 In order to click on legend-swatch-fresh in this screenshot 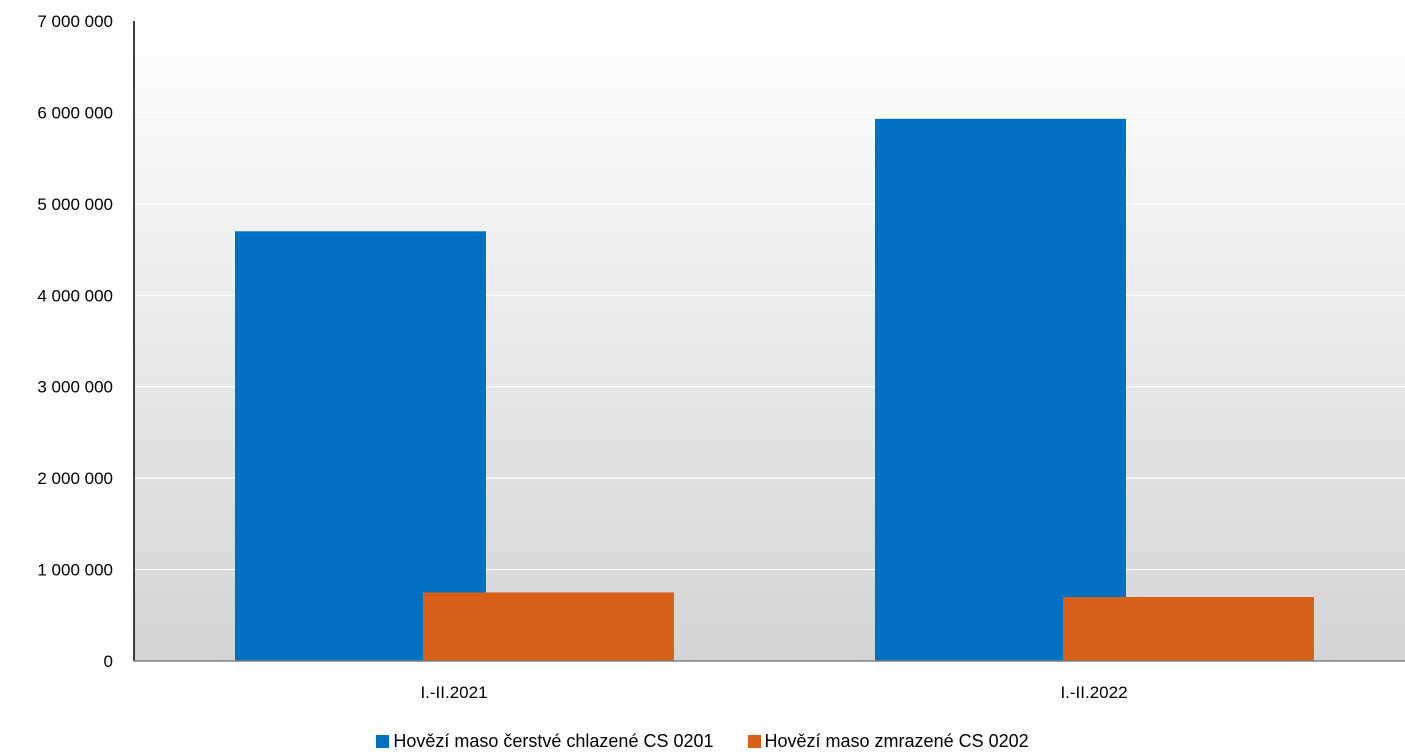, I will do `click(383, 741)`.